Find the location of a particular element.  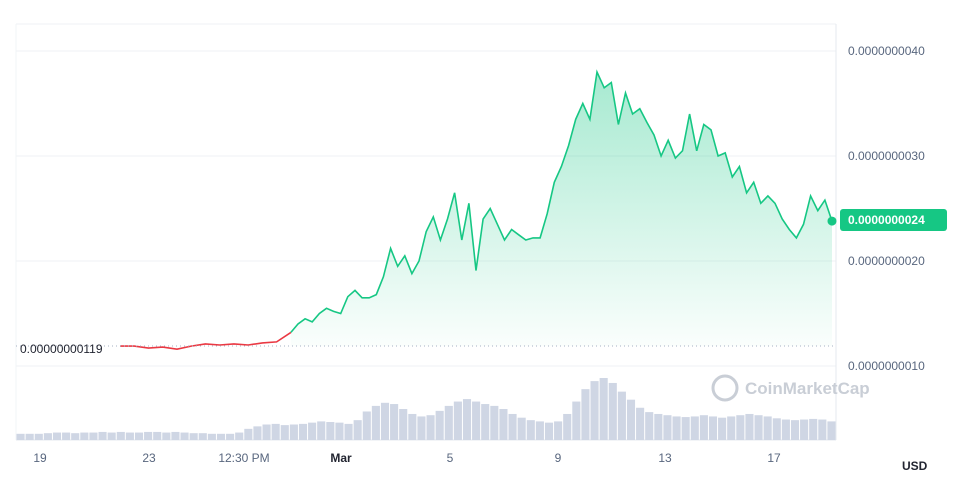

volume-bars is located at coordinates (426, 409).